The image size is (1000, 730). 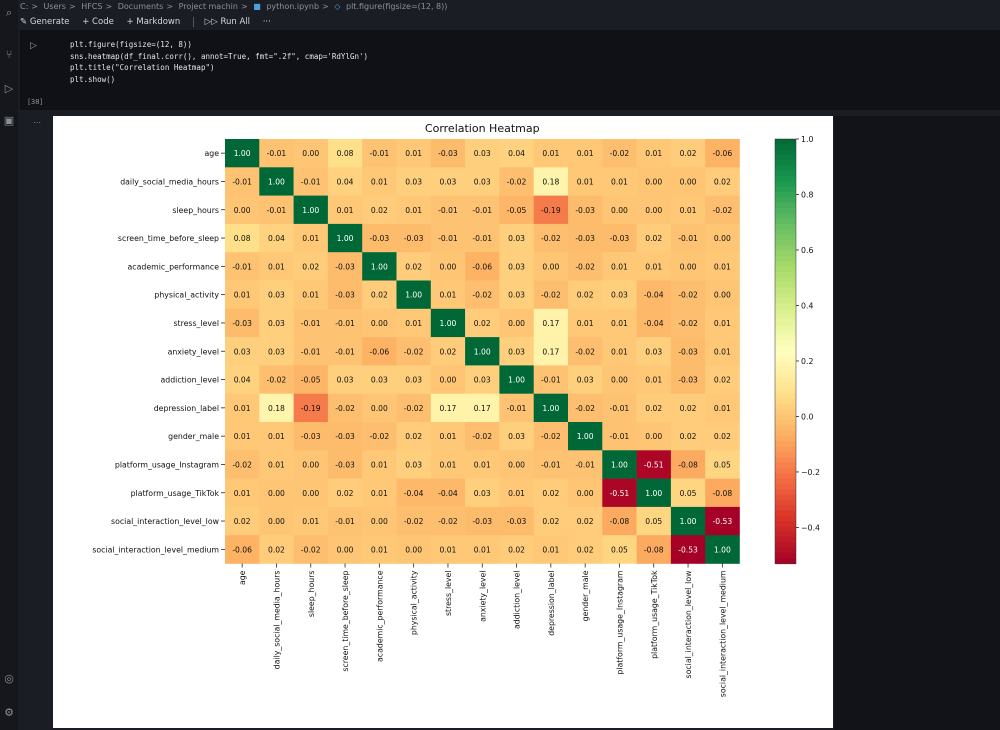 What do you see at coordinates (24, 6) in the screenshot?
I see `breadcrumb-item: C:` at bounding box center [24, 6].